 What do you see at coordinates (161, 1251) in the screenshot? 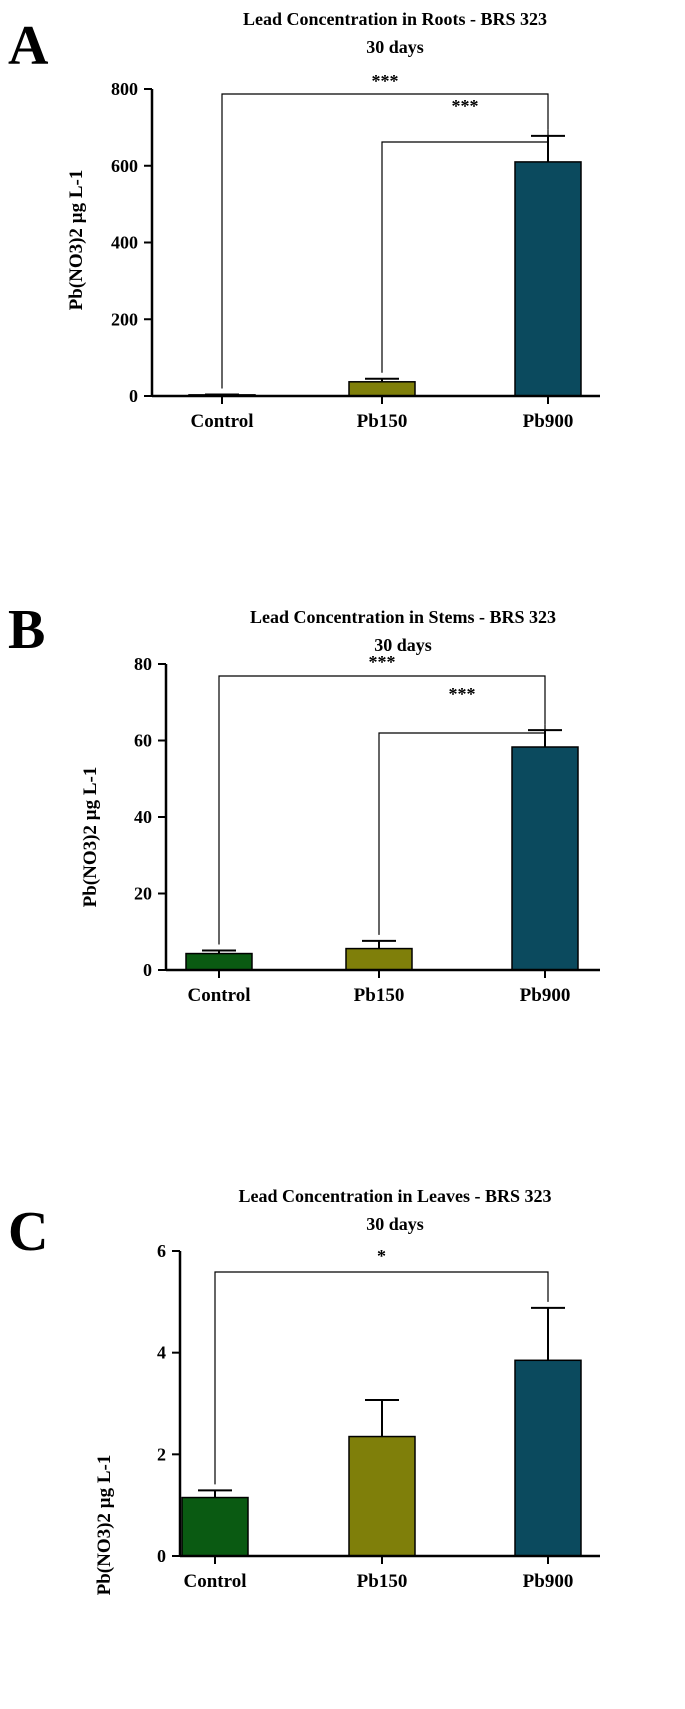
I see `y-tick-label: 6` at bounding box center [161, 1251].